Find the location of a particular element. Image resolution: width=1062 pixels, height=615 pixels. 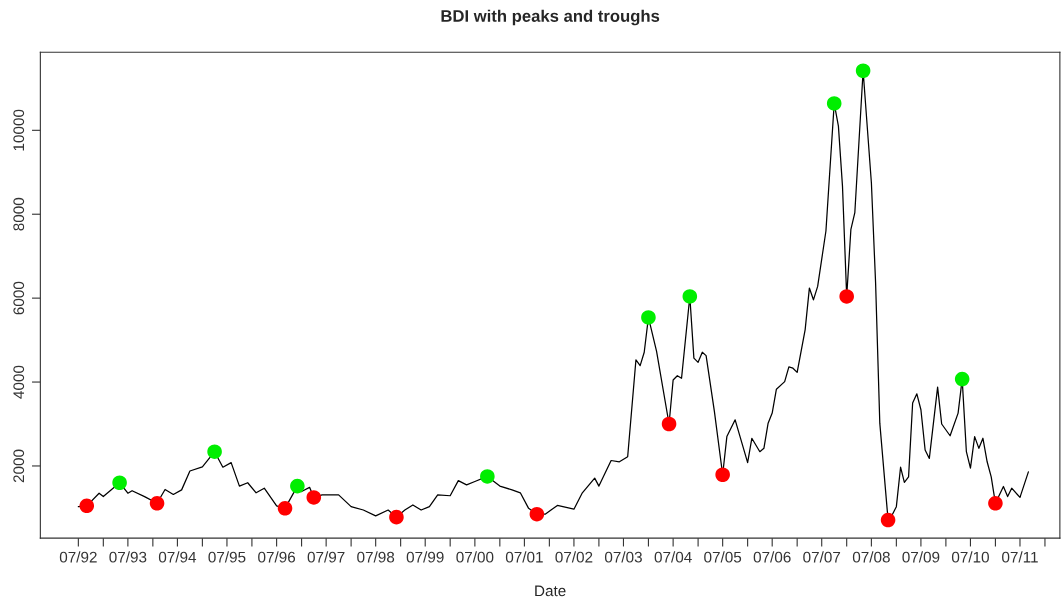

x-tick-label: 07/98 is located at coordinates (376, 557).